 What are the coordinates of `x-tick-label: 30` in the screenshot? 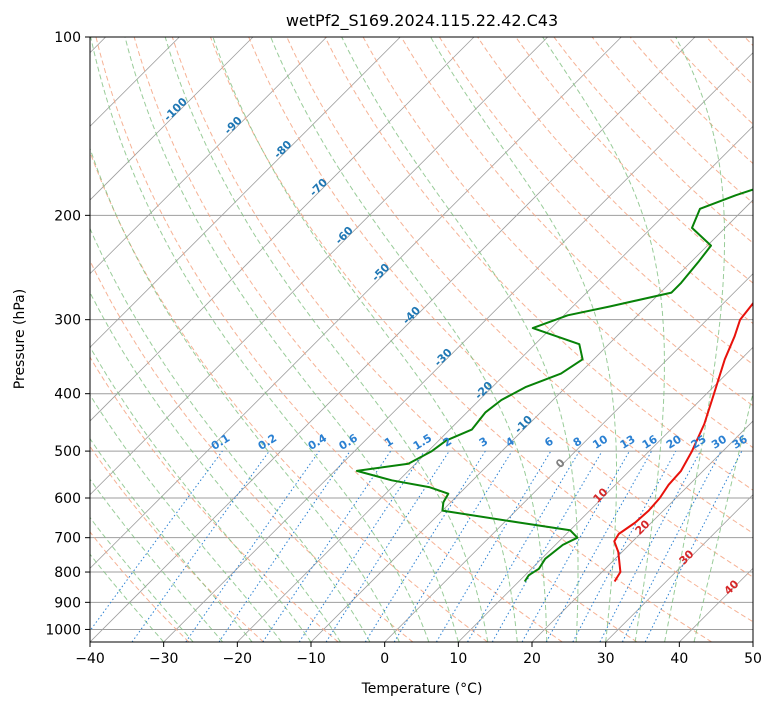 It's located at (606, 659).